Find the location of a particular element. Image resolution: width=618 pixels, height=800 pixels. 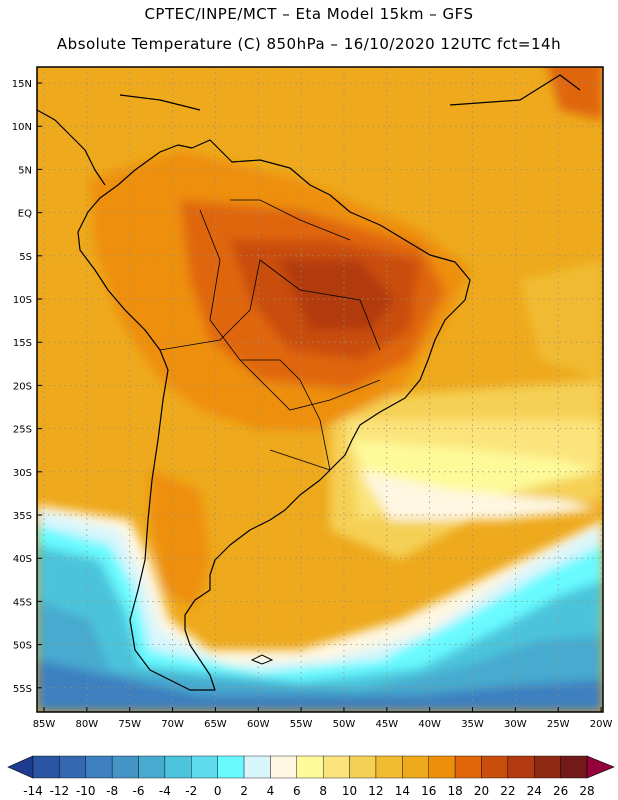

colorbar-tick-label: 8 is located at coordinates (323, 791).